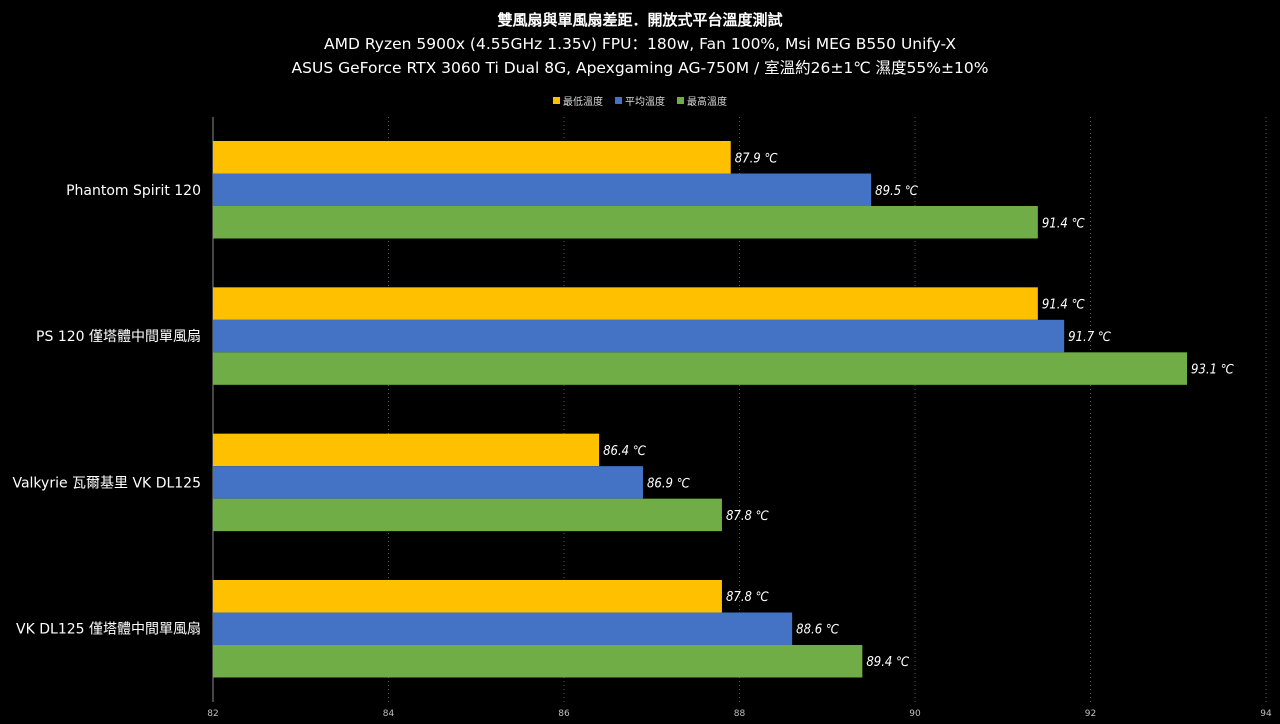 Image resolution: width=1280 pixels, height=724 pixels. I want to click on category-label-2: Valkyrie 瓦爾基里 VK DL125, so click(106, 482).